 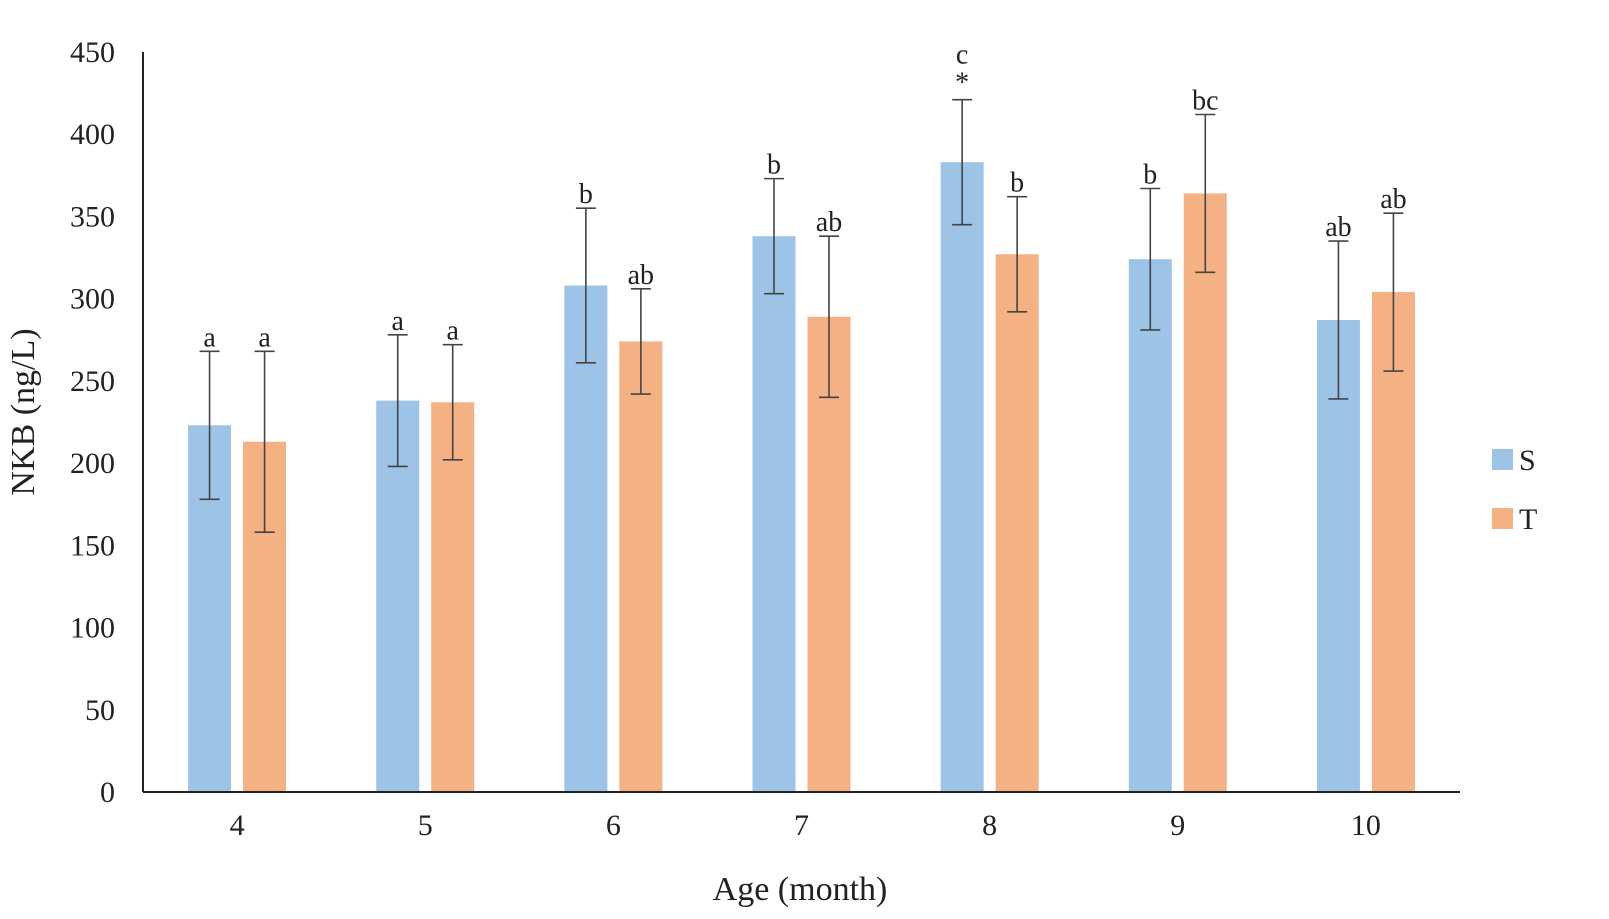 I want to click on y-tick-label: 200, so click(x=92, y=463).